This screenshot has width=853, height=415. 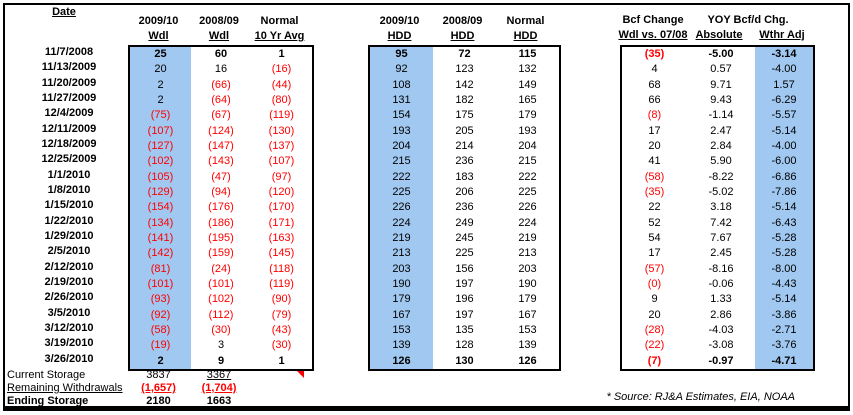 What do you see at coordinates (69, 343) in the screenshot?
I see `date-cell: 3/19/2010` at bounding box center [69, 343].